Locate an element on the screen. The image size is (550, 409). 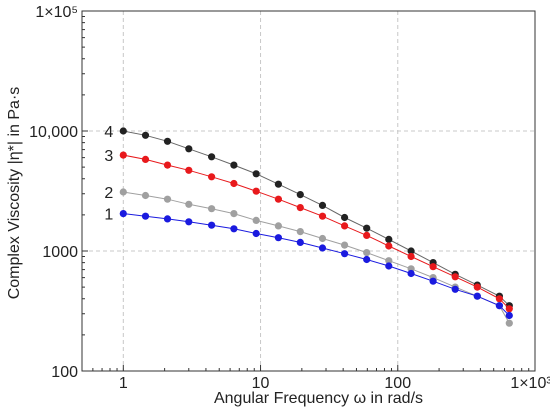
y-tick-label: 10,000 is located at coordinates (53, 132).